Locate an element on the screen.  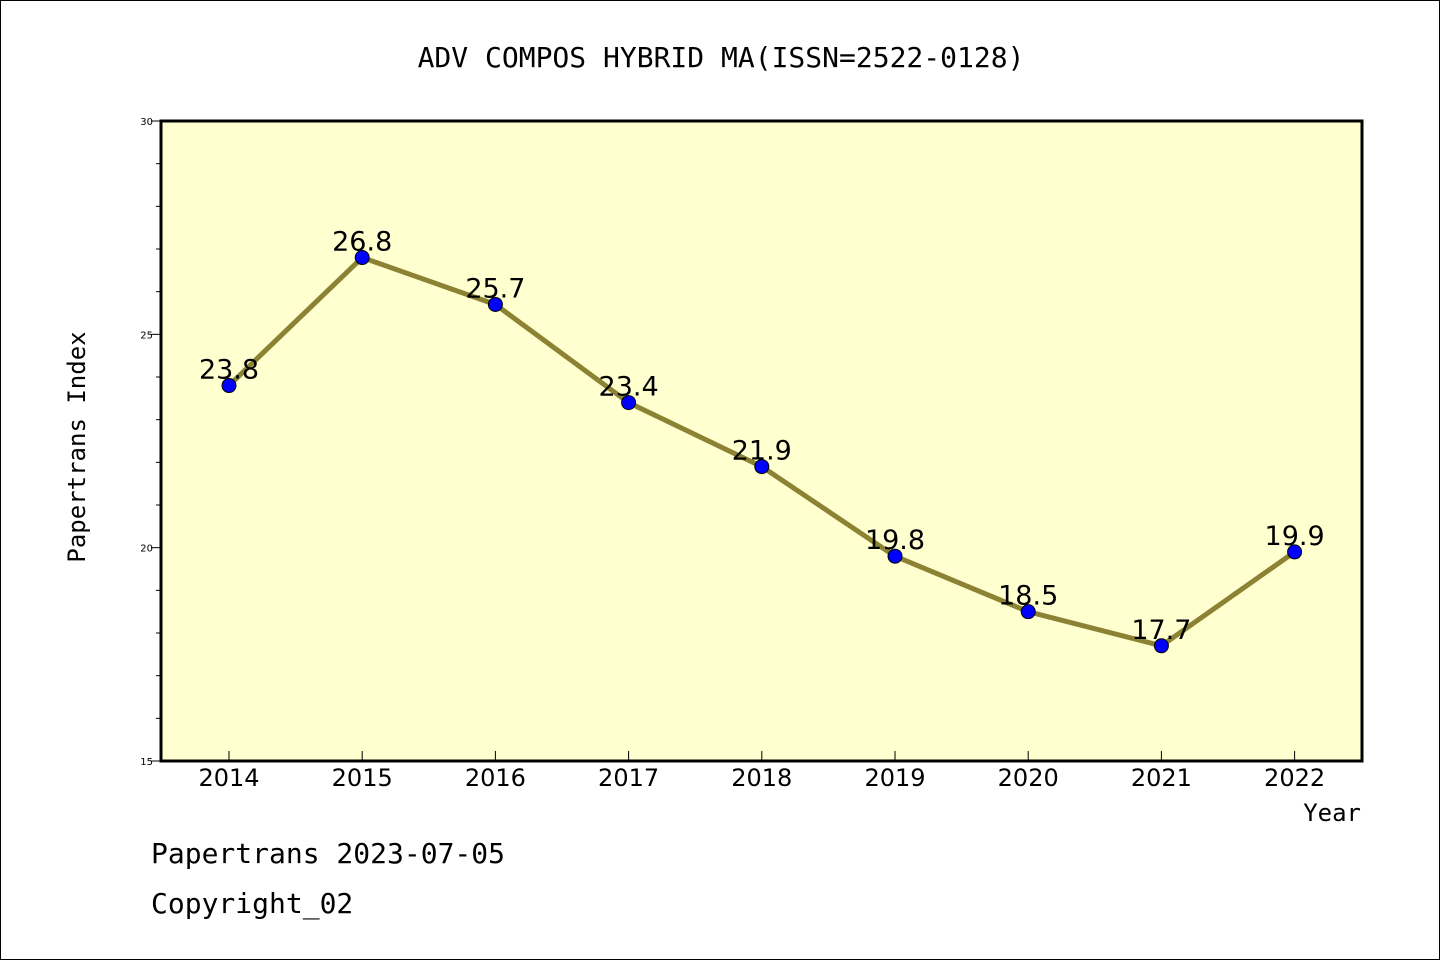
y-tick-label: 30 is located at coordinates (146, 122).